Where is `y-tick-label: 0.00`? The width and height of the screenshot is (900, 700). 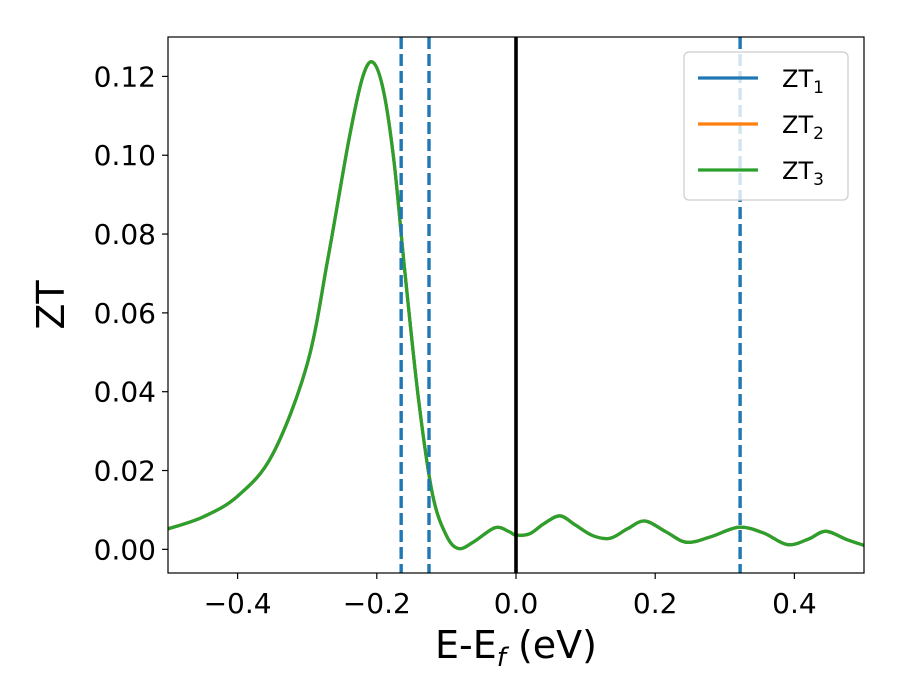 y-tick-label: 0.00 is located at coordinates (125, 549).